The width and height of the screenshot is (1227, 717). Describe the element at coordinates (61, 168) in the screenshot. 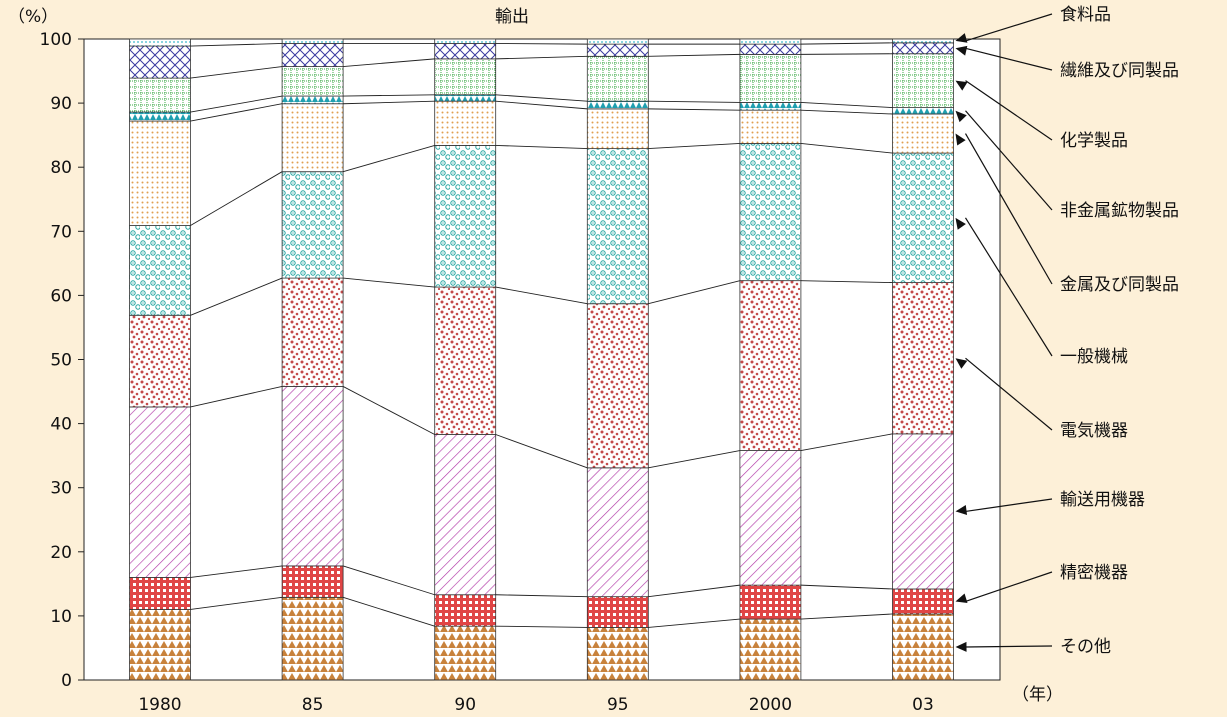

I see `y-tick-label: 80` at that location.